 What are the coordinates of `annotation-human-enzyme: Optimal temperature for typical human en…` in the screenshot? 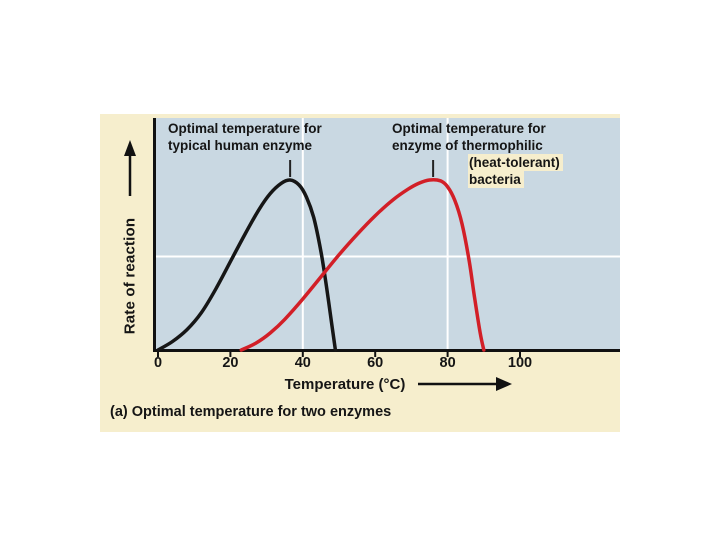 It's located at (245, 137).